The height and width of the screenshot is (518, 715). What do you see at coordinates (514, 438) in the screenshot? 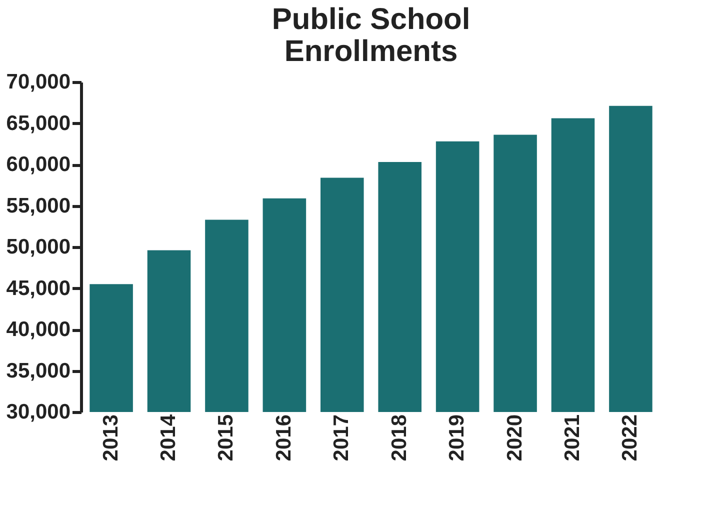
I see `x-tick-label: 2020` at bounding box center [514, 438].